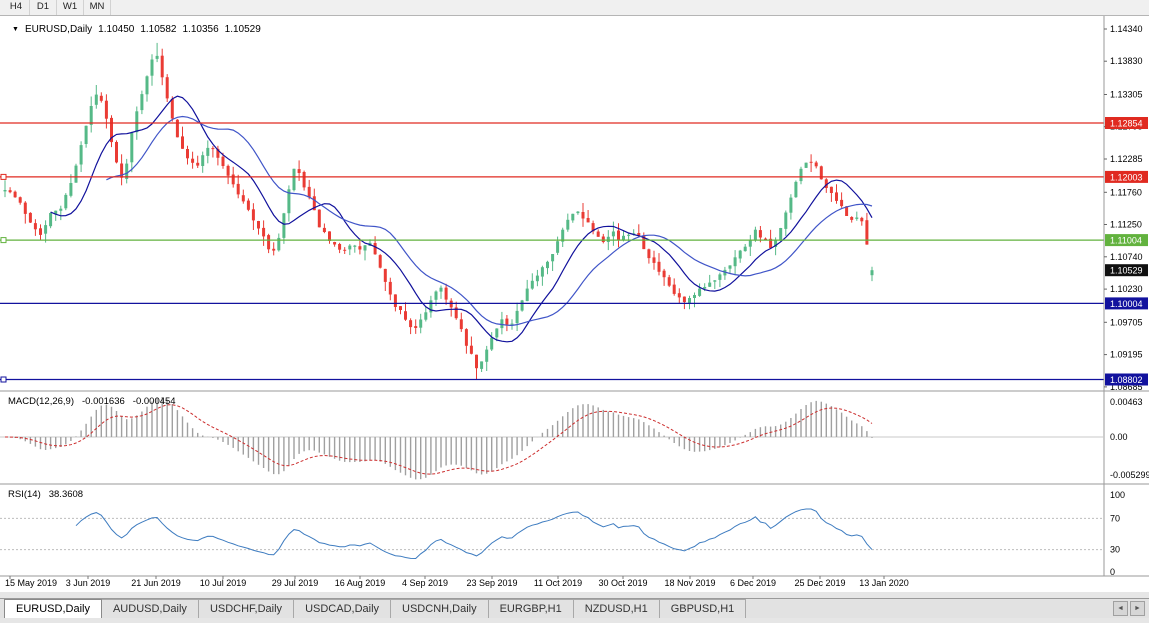 Image resolution: width=1149 pixels, height=623 pixels. What do you see at coordinates (1126, 95) in the screenshot?
I see `svg-text: 1.13305` at bounding box center [1126, 95].